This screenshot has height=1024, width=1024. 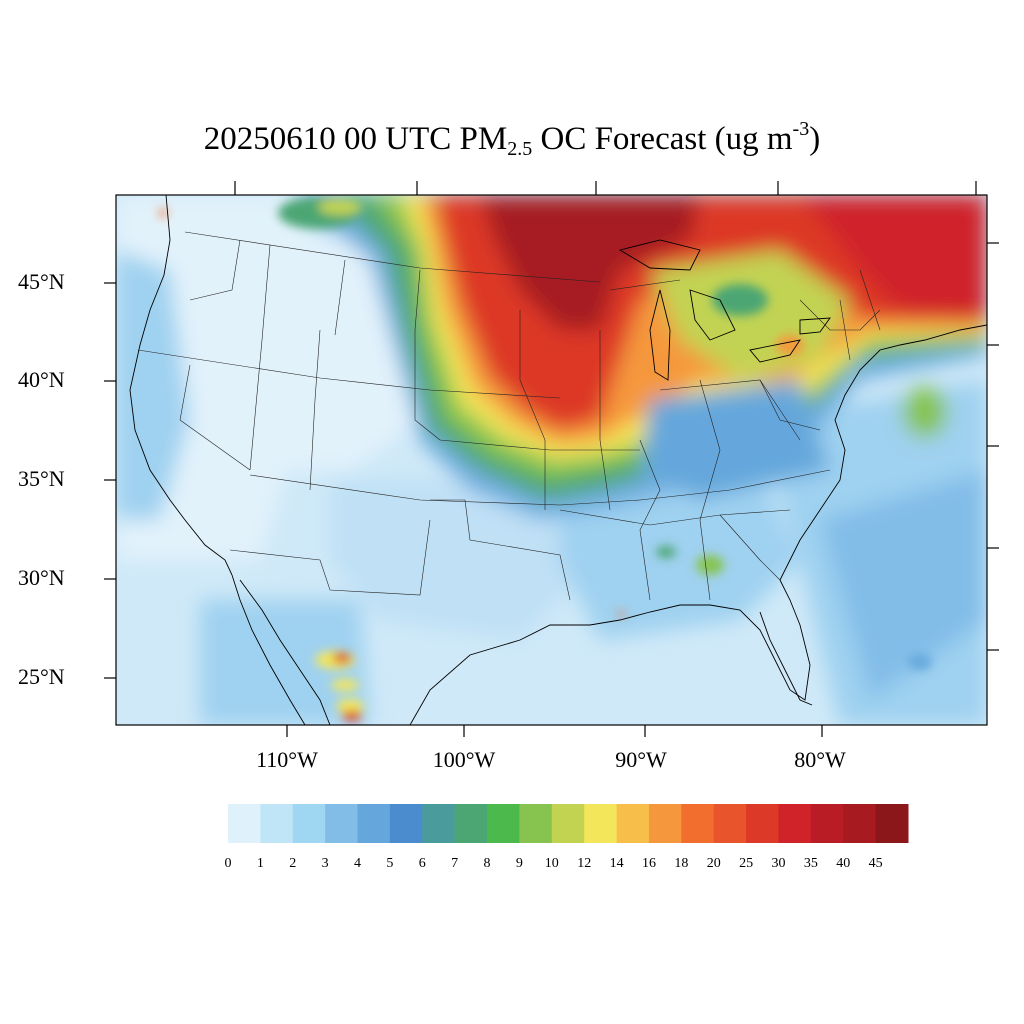 What do you see at coordinates (875, 863) in the screenshot?
I see `colorbar-label: 45` at bounding box center [875, 863].